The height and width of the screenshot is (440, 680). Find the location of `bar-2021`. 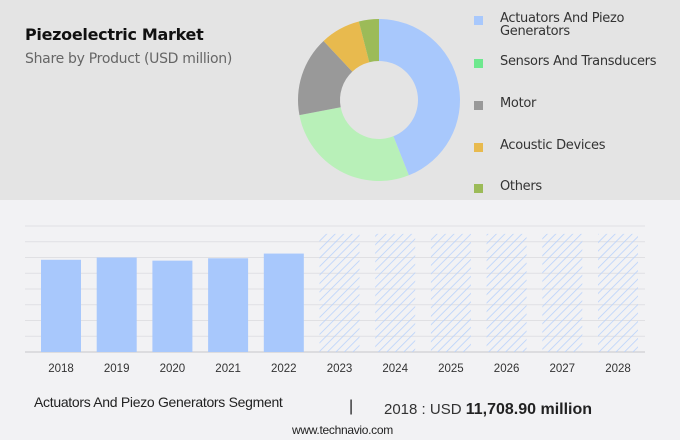

bar-2021 is located at coordinates (228, 305).